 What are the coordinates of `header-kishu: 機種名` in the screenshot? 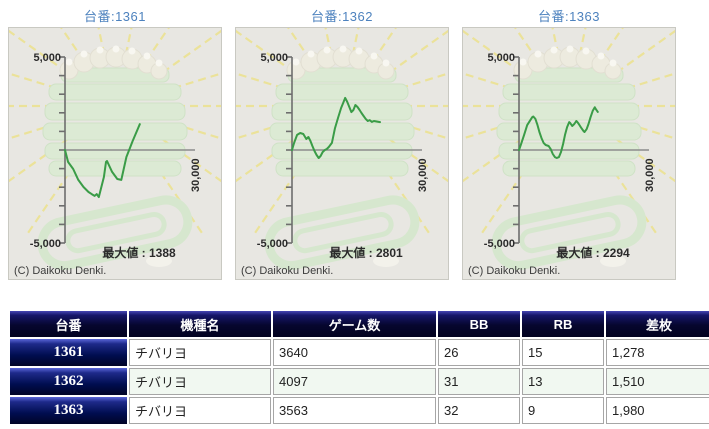 It's located at (200, 324).